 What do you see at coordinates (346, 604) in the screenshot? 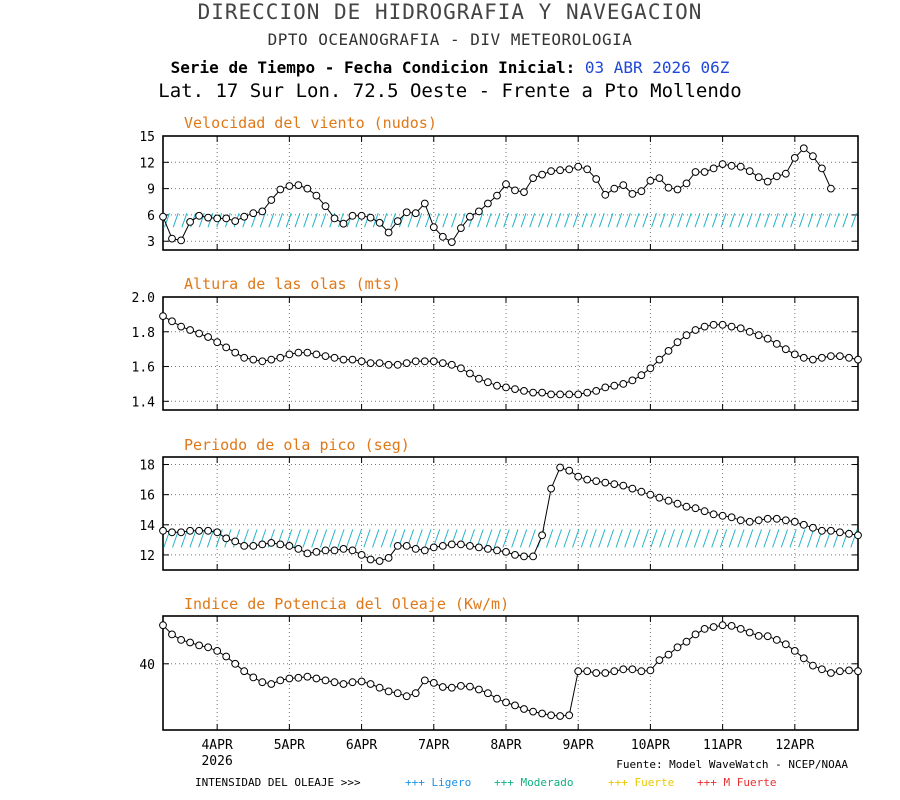
I see `panel-title: Indice de Potencia del Oleaje (Kw/m)` at bounding box center [346, 604].